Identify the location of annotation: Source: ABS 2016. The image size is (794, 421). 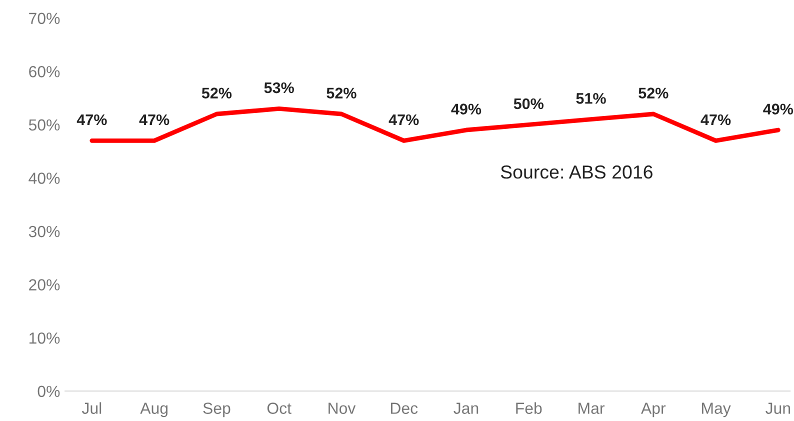
(576, 172).